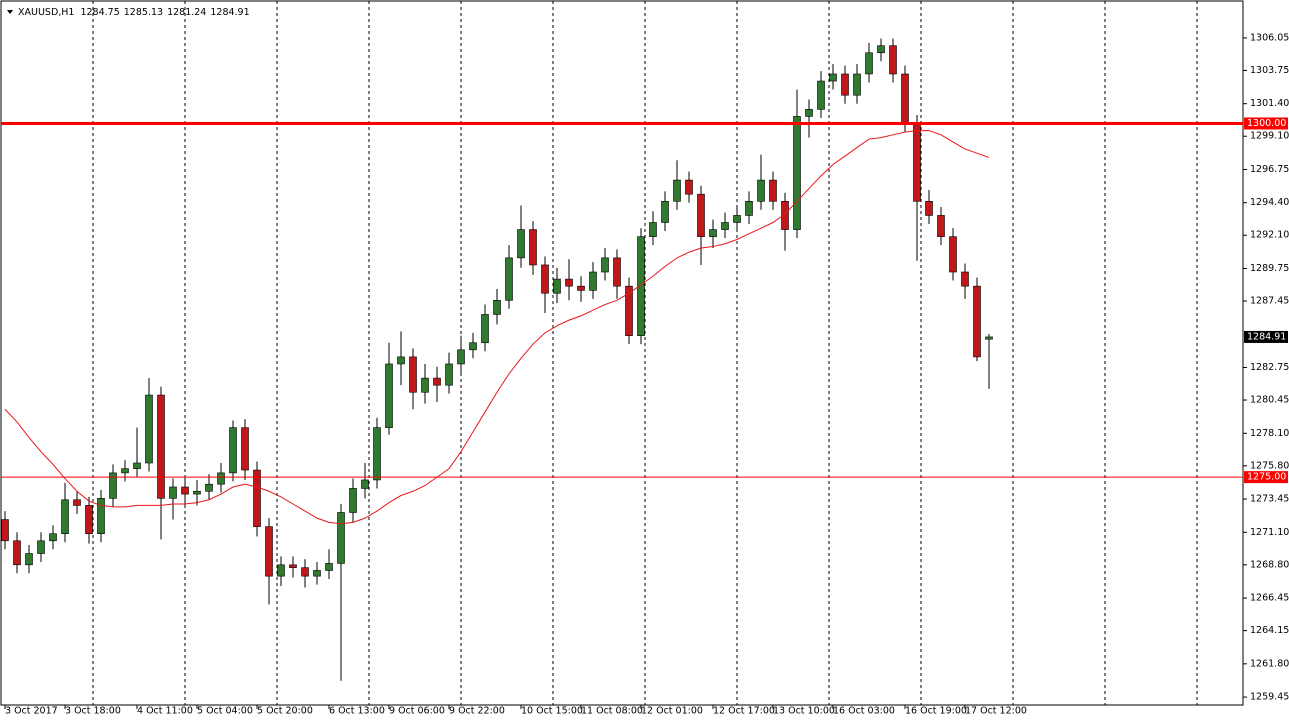 The width and height of the screenshot is (1289, 723). I want to click on symbol: XAUUSD,H1, so click(46, 12).